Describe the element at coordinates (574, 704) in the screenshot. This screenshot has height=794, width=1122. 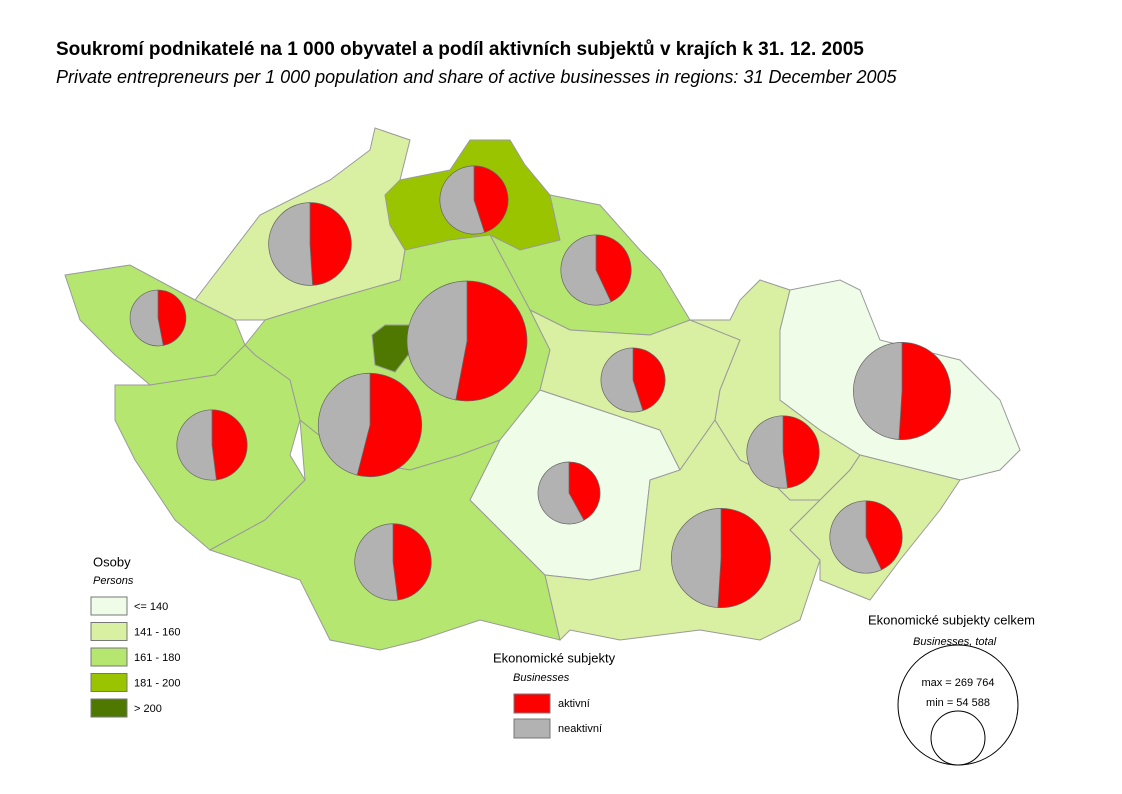
I see `legend-label: aktivní` at that location.